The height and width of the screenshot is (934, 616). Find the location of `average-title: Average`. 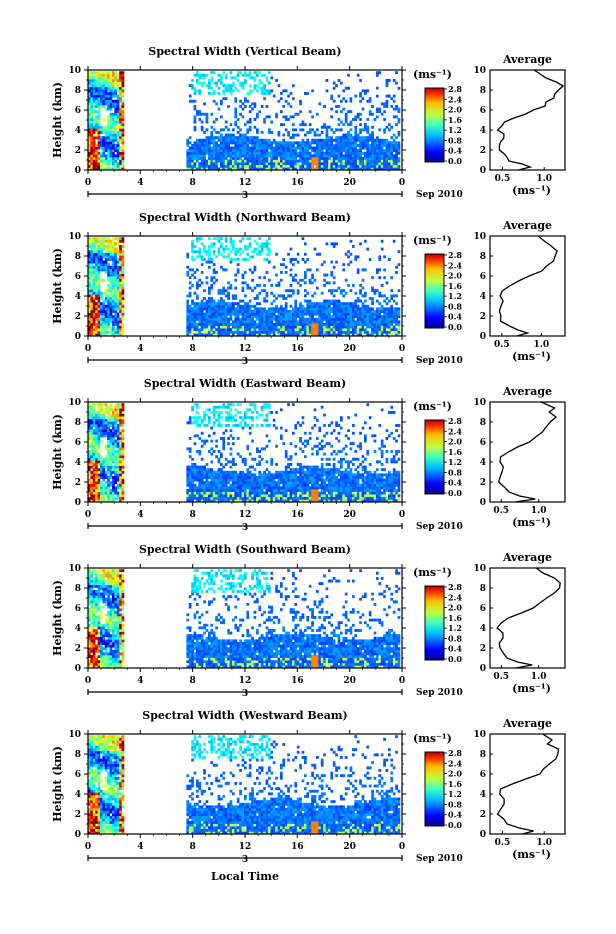

average-title: Average is located at coordinates (527, 59).